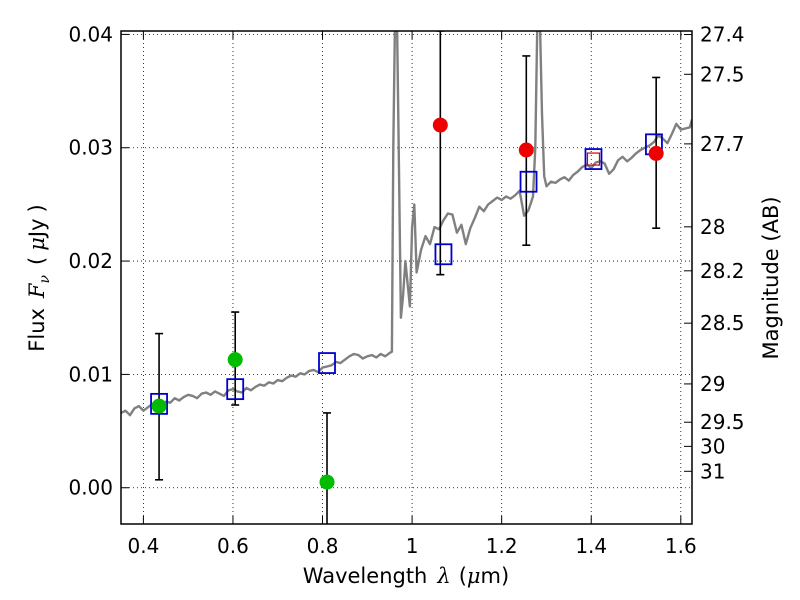 This screenshot has width=800, height=600. I want to click on x-tick-label: 1, so click(412, 546).